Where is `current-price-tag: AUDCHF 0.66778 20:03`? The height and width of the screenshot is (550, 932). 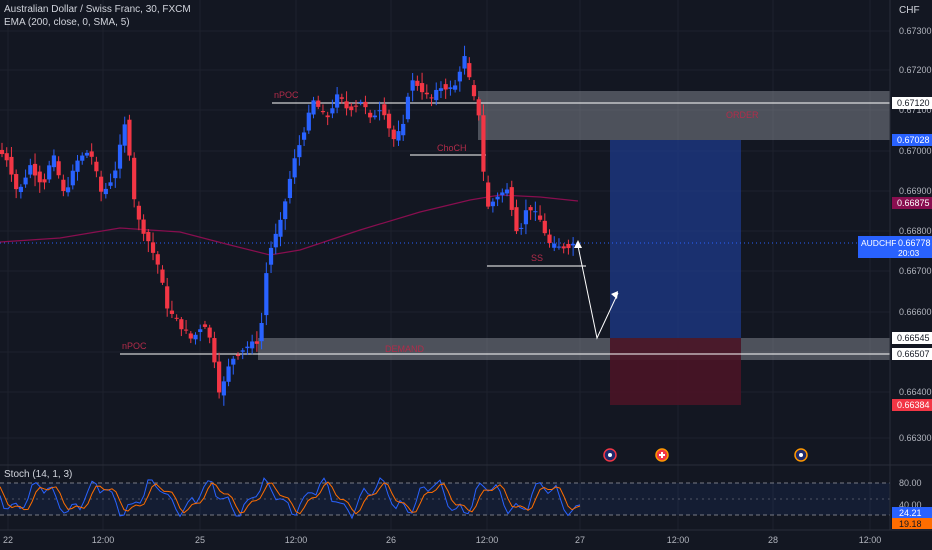
current-price-tag: AUDCHF 0.66778 20:03 is located at coordinates (895, 247).